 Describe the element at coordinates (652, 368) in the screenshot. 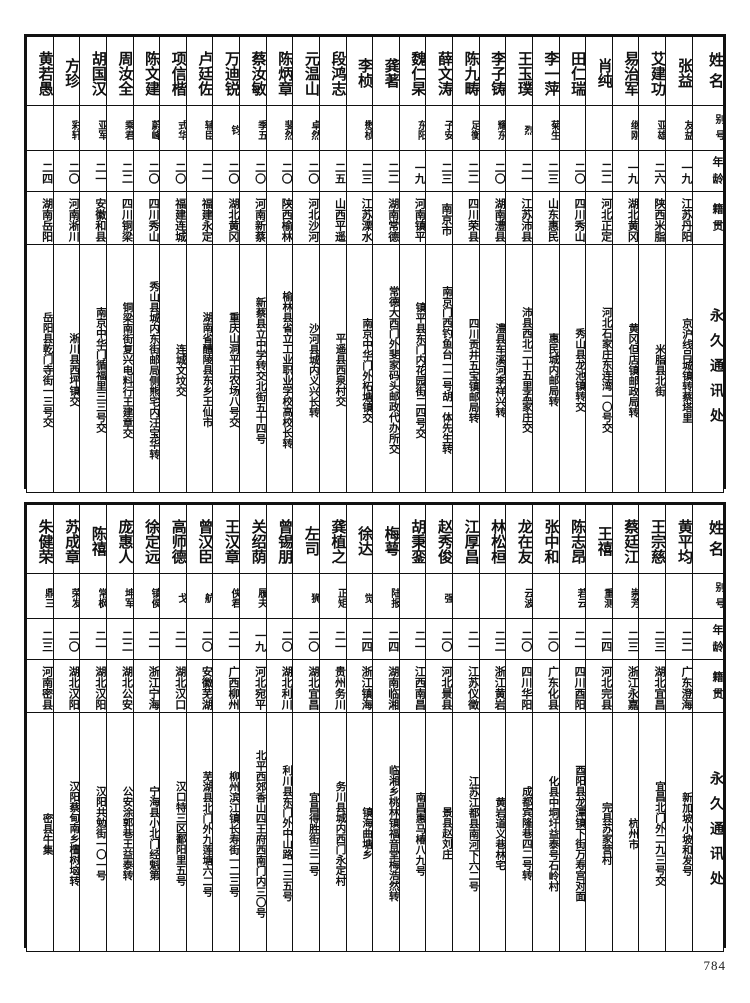

I see `cell-address: 米脂县北街` at that location.